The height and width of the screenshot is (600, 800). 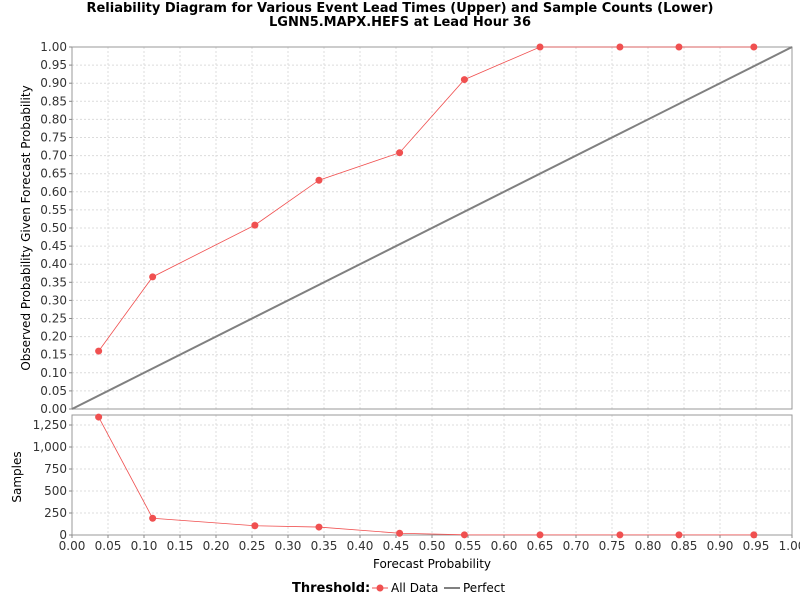 I want to click on x-tick-label: 0.10, so click(x=144, y=546).